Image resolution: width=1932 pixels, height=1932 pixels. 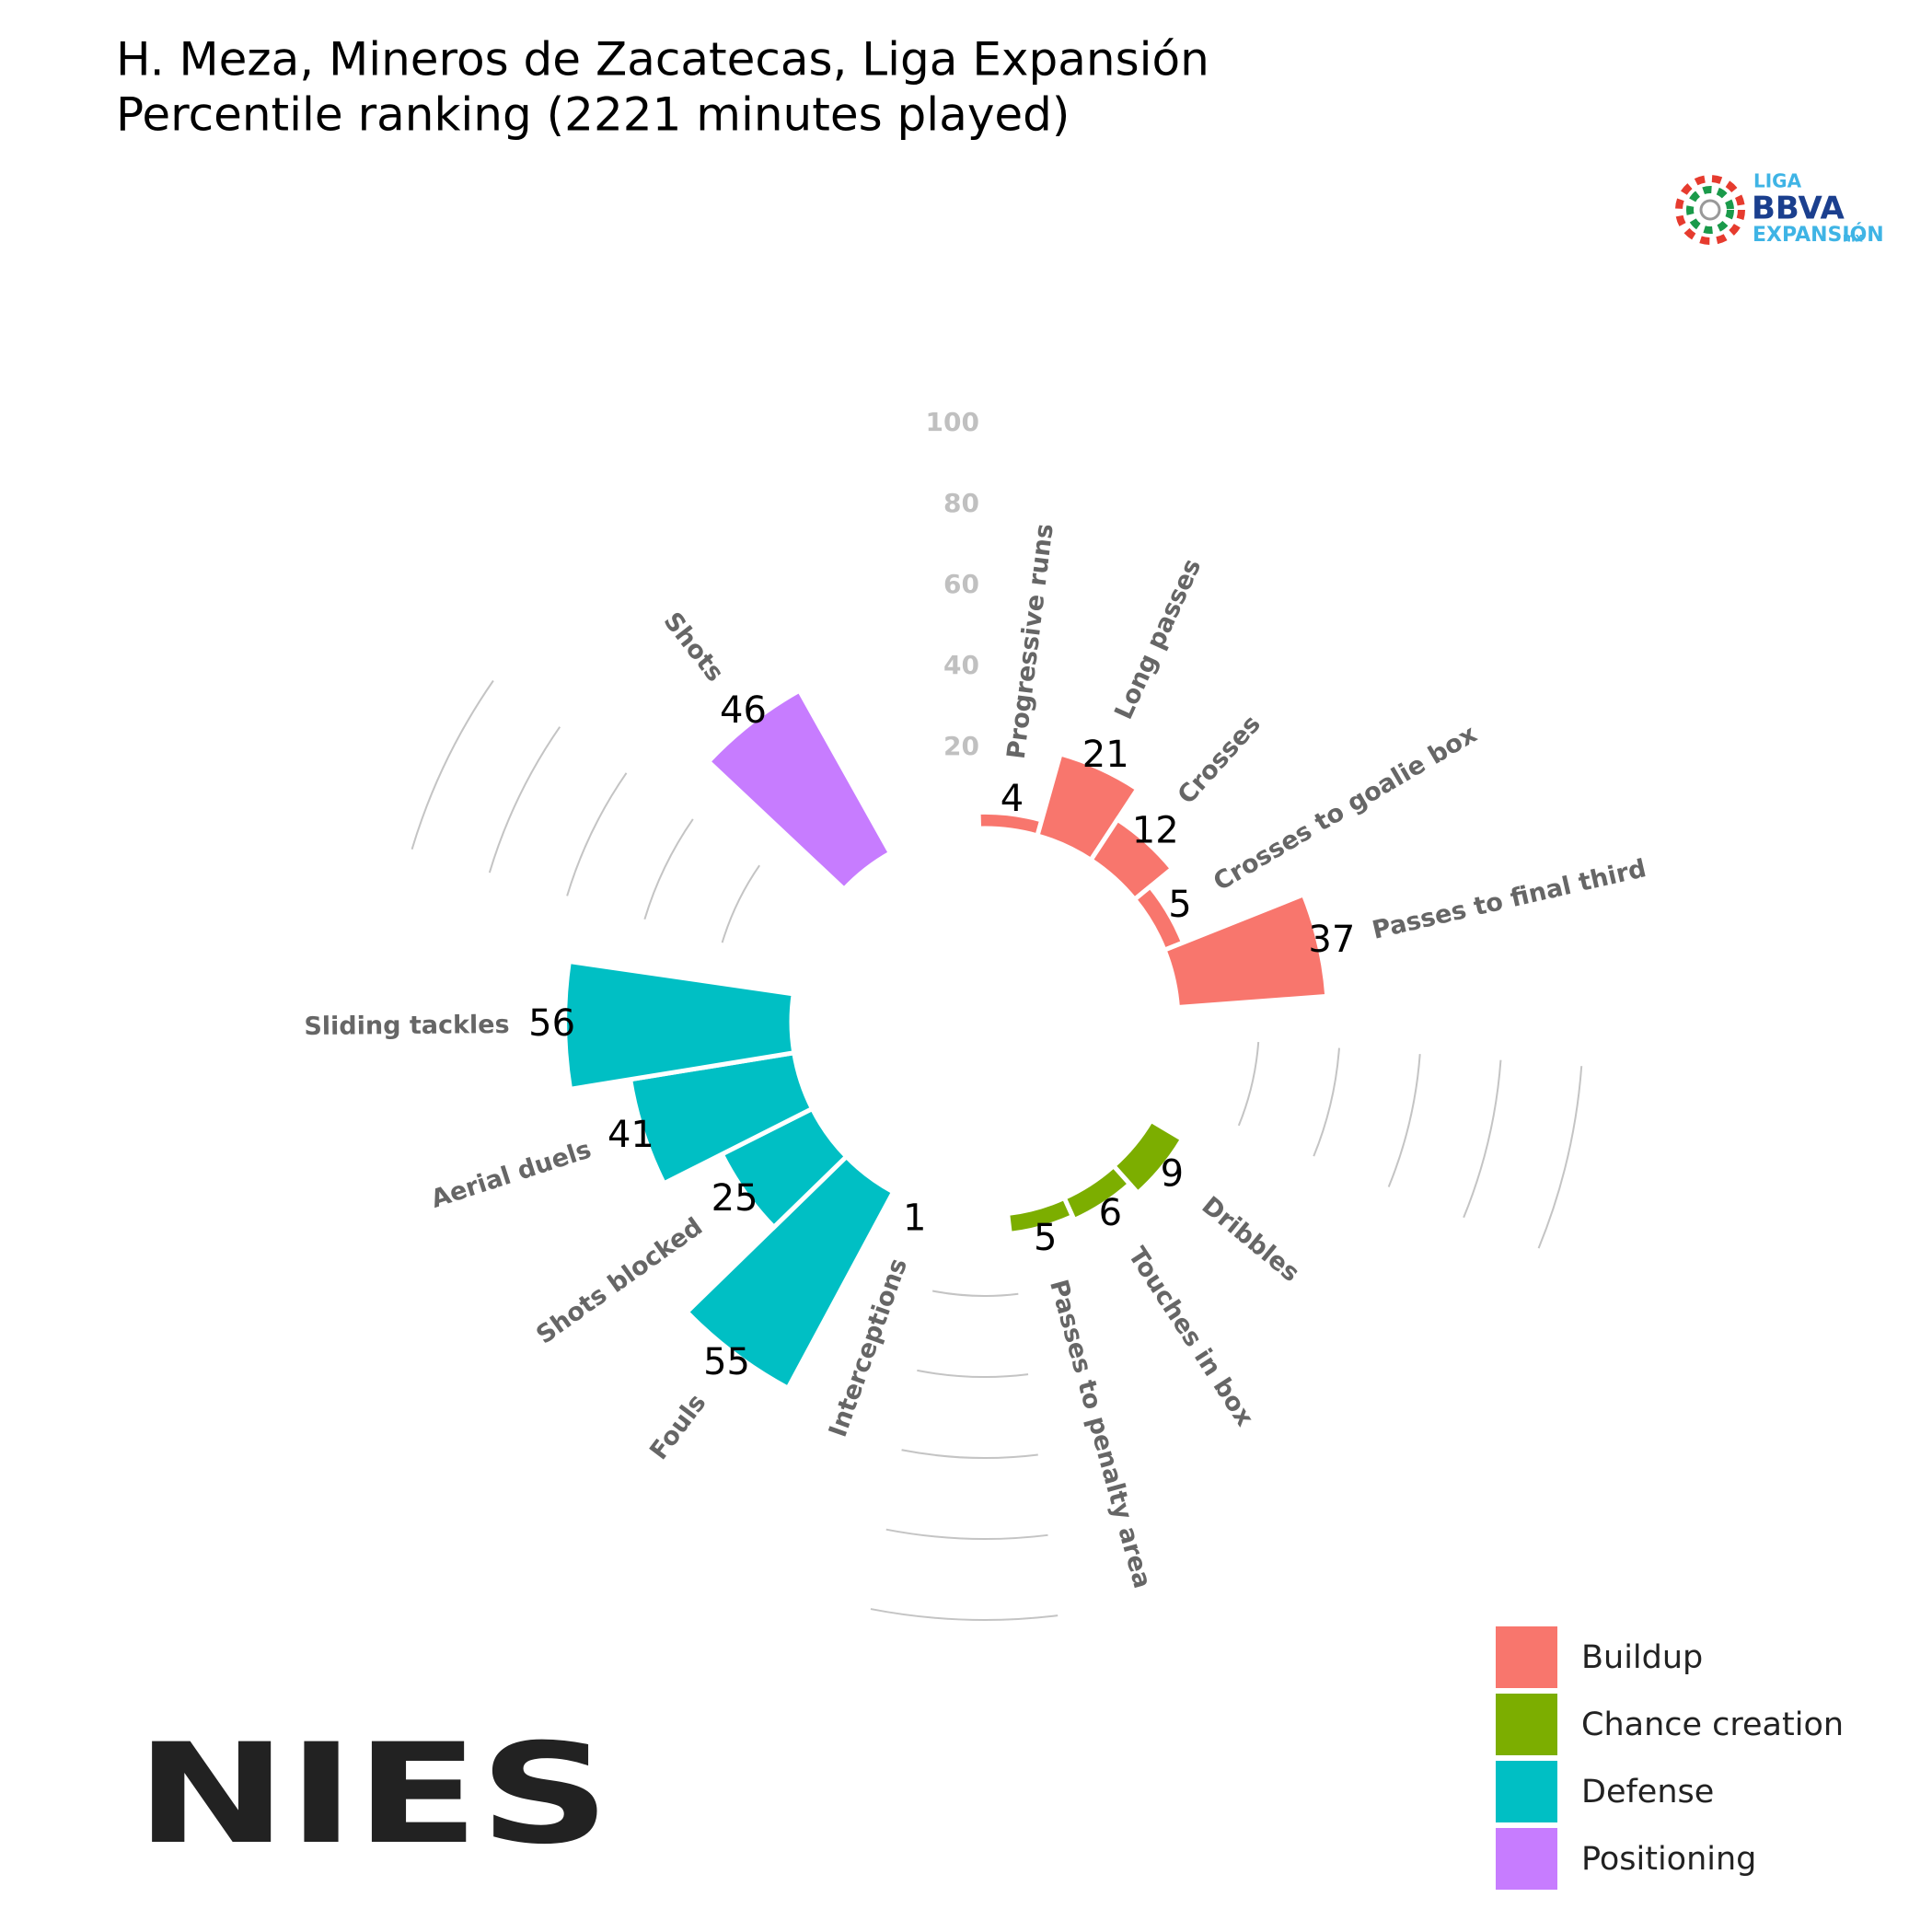 I want to click on y-tick-label: 40, so click(x=961, y=665).